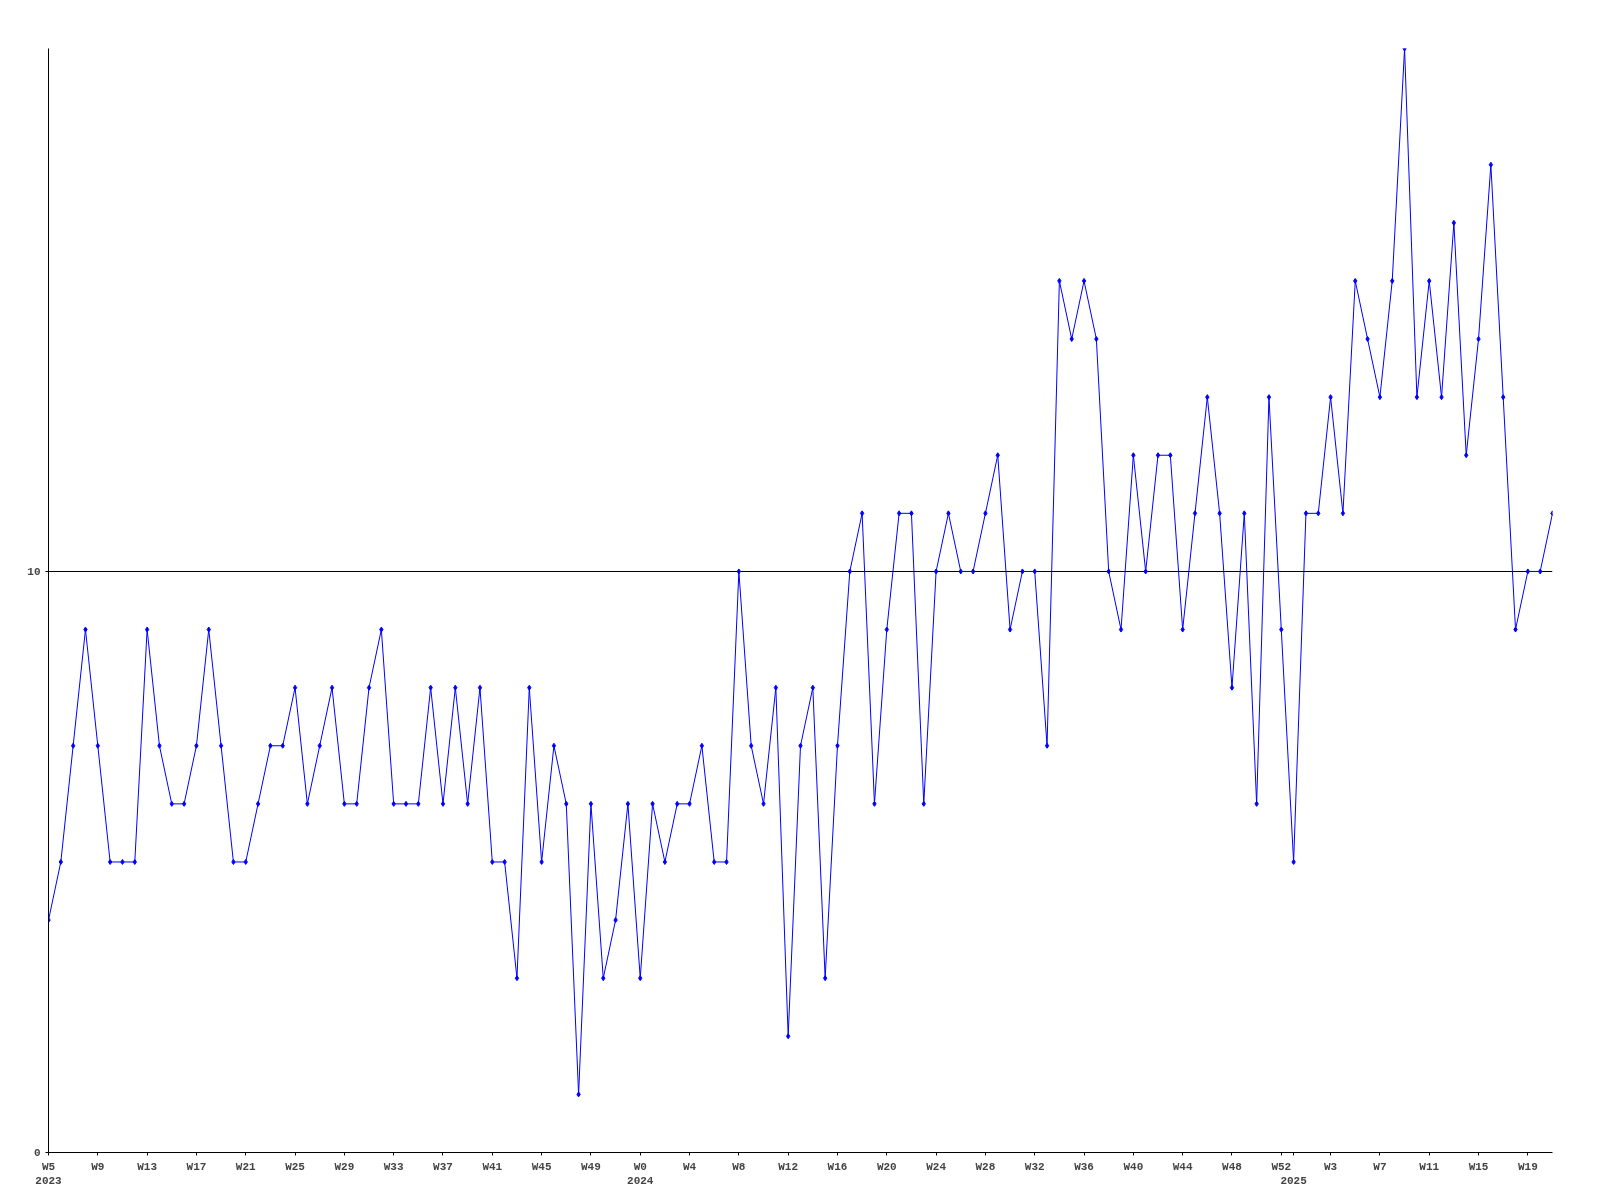  What do you see at coordinates (739, 1166) in the screenshot?
I see `x-tick-label: W8` at bounding box center [739, 1166].